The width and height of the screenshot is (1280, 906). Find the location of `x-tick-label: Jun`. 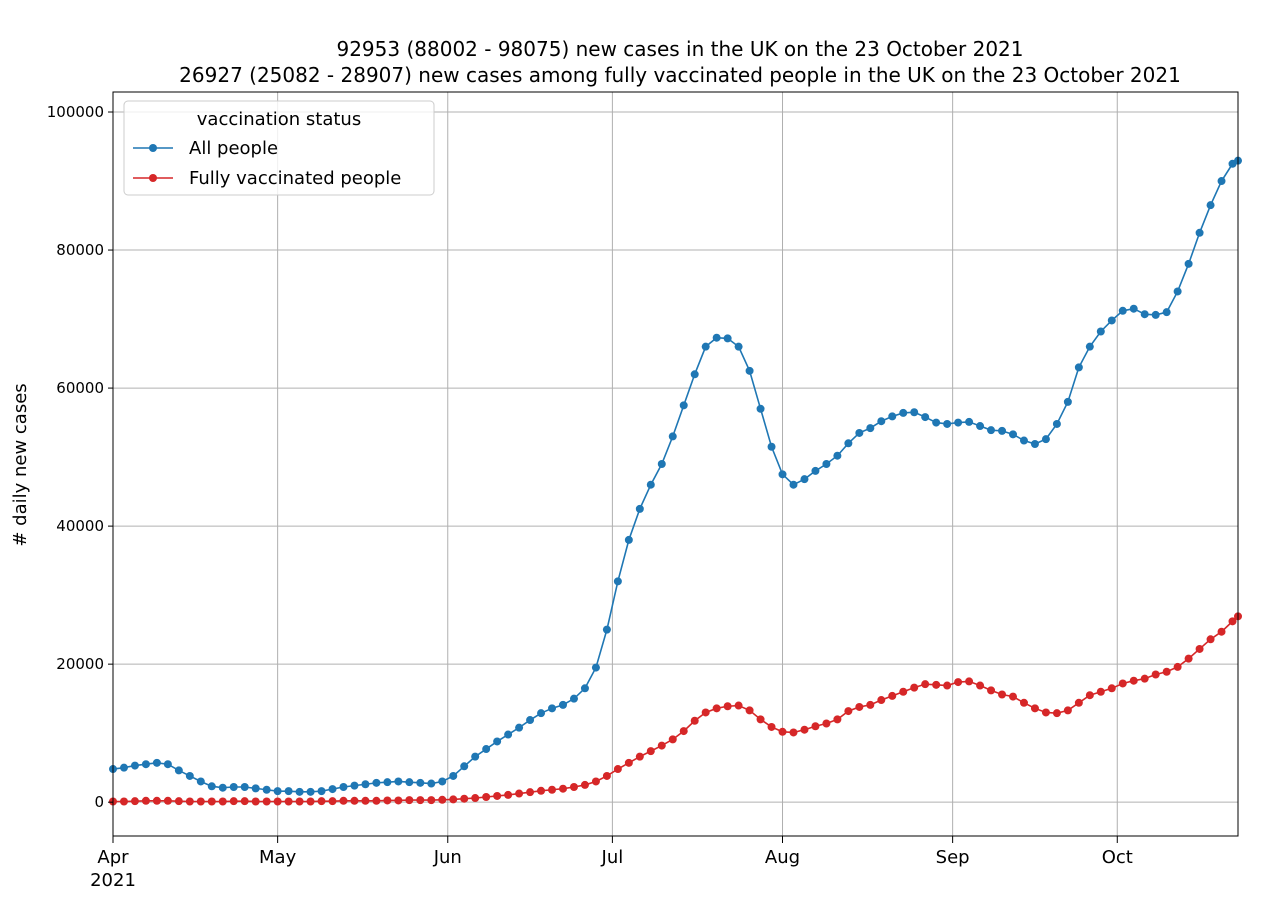

x-tick-label: Jun is located at coordinates (447, 857).